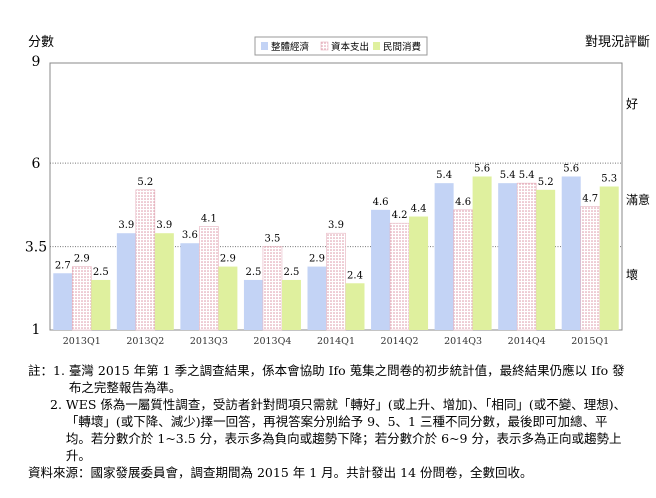 The image size is (656, 498). What do you see at coordinates (632, 275) in the screenshot?
I see `right-label-bad: 壞` at bounding box center [632, 275].